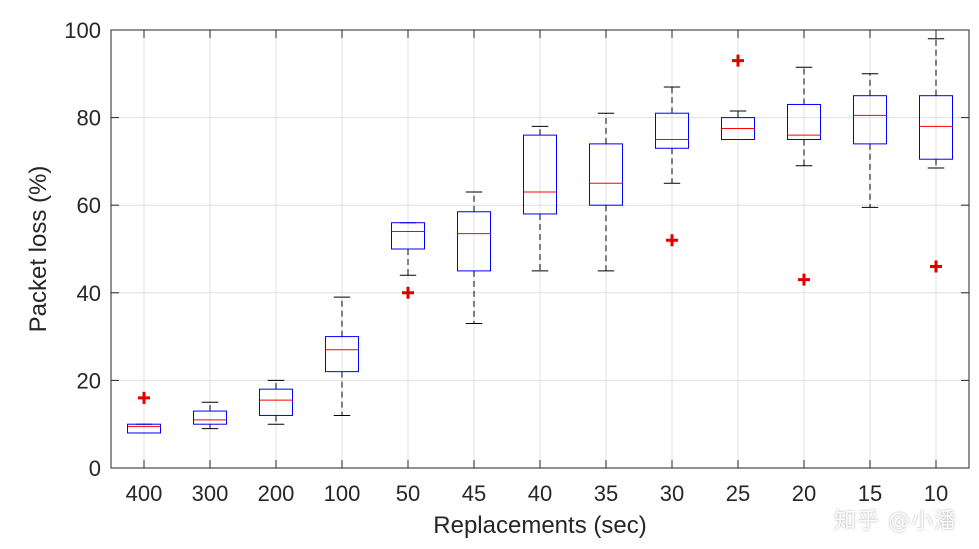  Describe the element at coordinates (672, 493) in the screenshot. I see `x-tick-label: 30` at that location.